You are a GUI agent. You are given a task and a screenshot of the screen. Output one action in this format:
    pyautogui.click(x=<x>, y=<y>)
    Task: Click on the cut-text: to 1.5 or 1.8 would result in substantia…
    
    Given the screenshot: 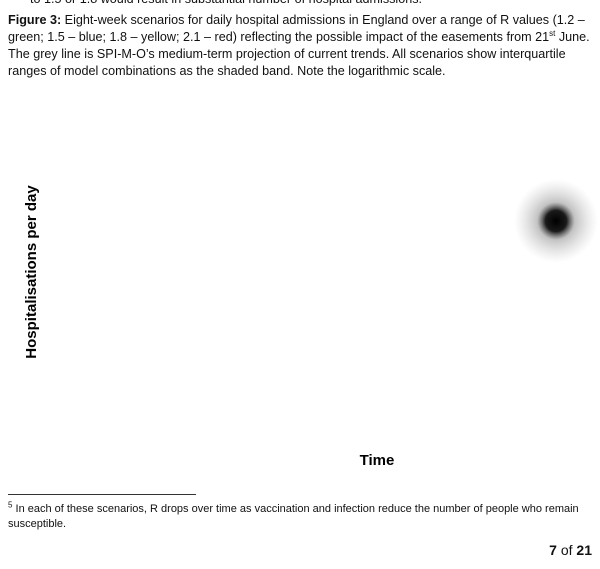 What is the action you would take?
    pyautogui.click(x=315, y=4)
    